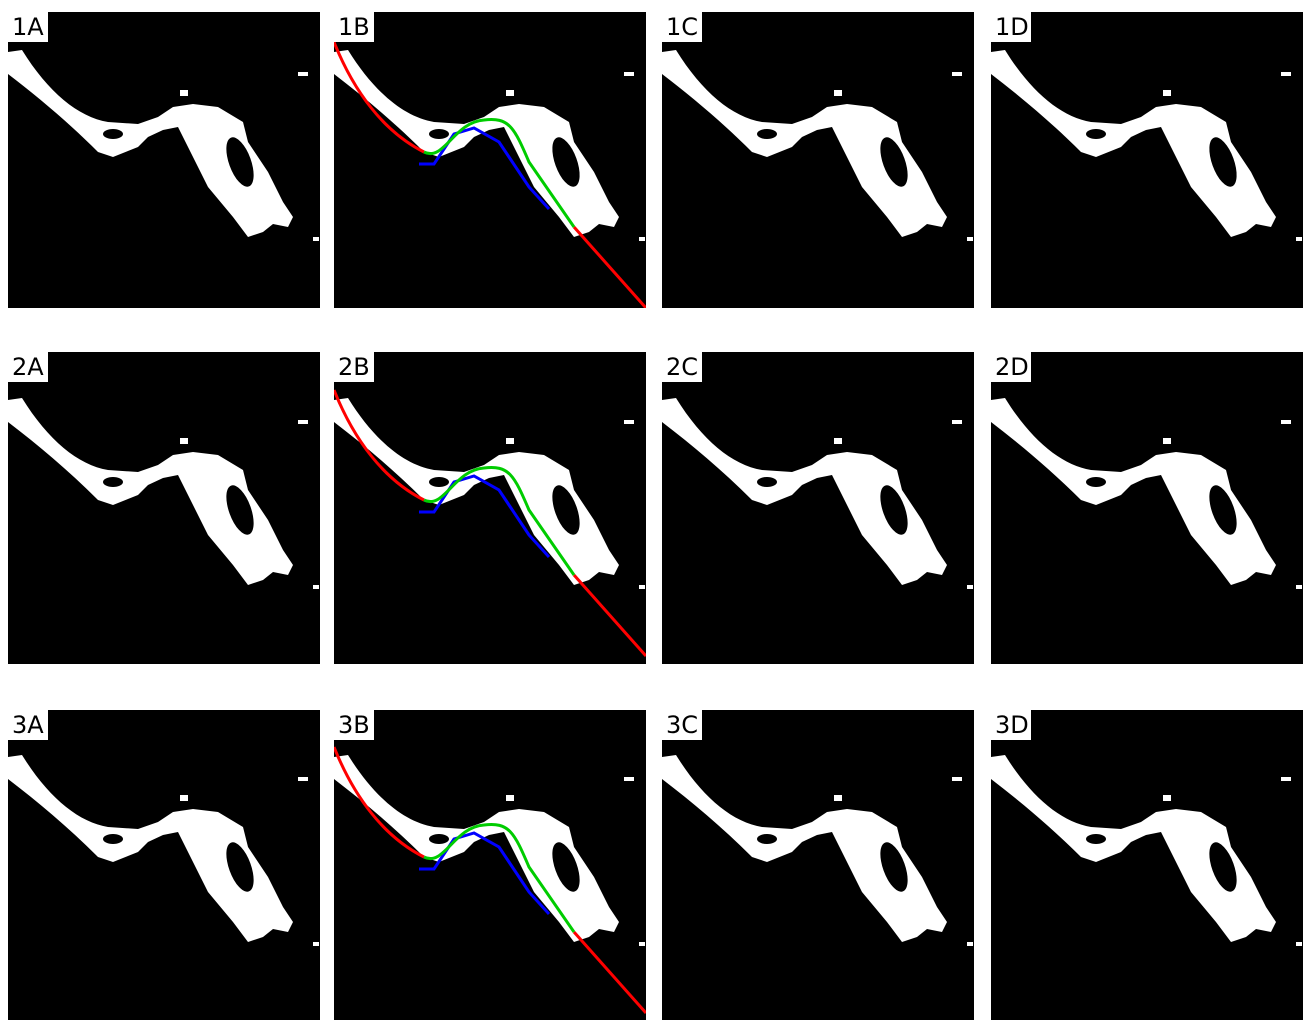 This screenshot has height=1020, width=1303. I want to click on panel-label: 1A, so click(28, 27).